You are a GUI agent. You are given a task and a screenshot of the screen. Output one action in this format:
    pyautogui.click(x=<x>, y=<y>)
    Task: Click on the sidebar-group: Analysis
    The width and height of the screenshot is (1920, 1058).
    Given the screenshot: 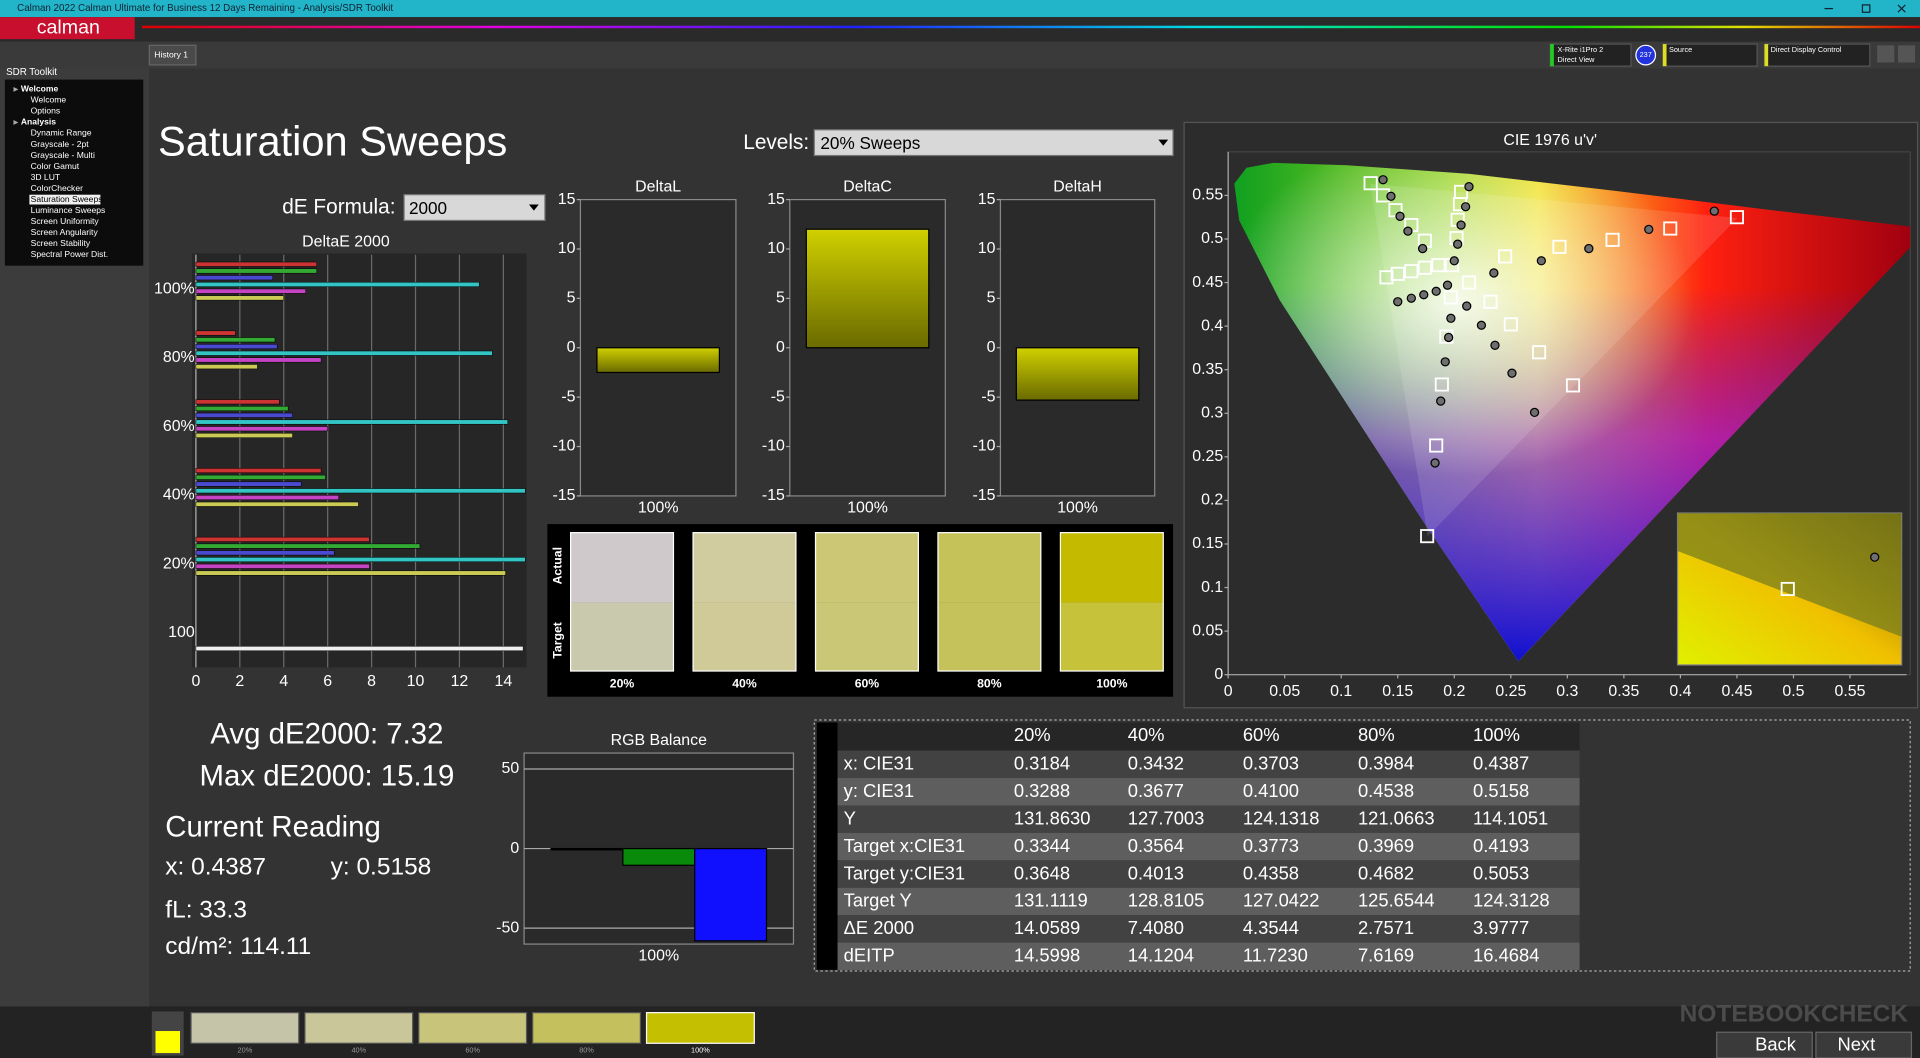 What is the action you would take?
    pyautogui.click(x=38, y=122)
    